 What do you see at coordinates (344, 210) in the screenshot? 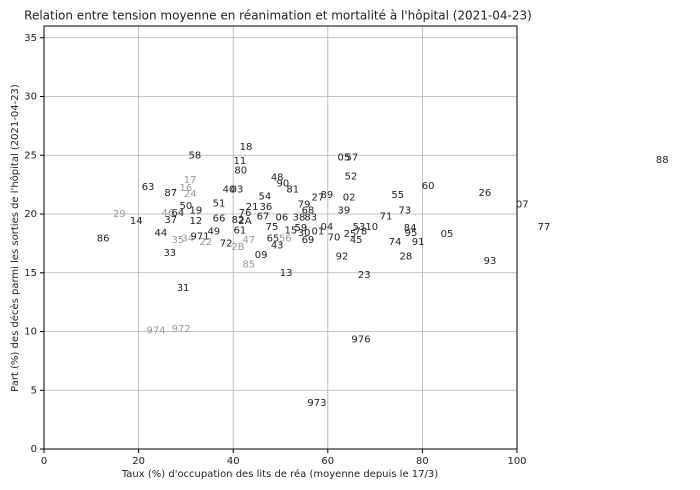
I see `point-label: 39` at bounding box center [344, 210].